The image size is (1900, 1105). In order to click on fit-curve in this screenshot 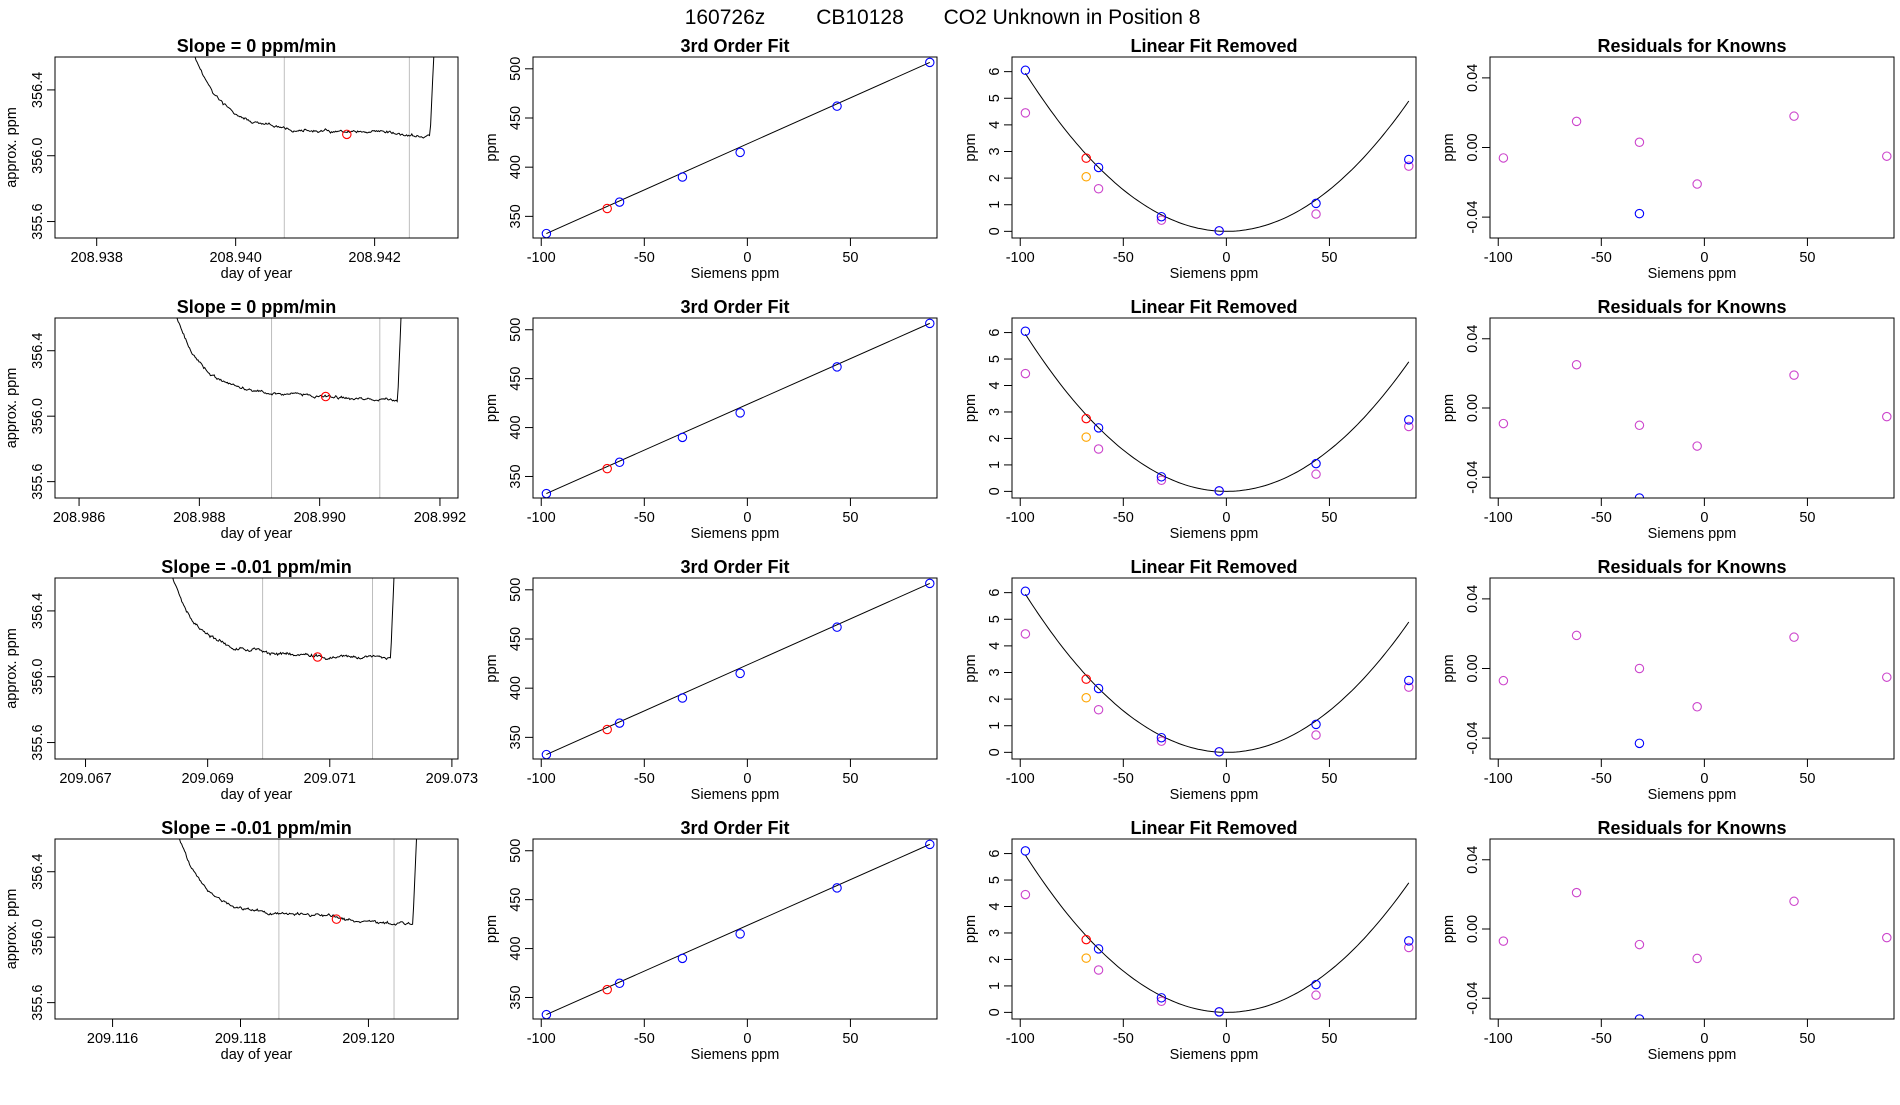, I will do `click(738, 408)`.